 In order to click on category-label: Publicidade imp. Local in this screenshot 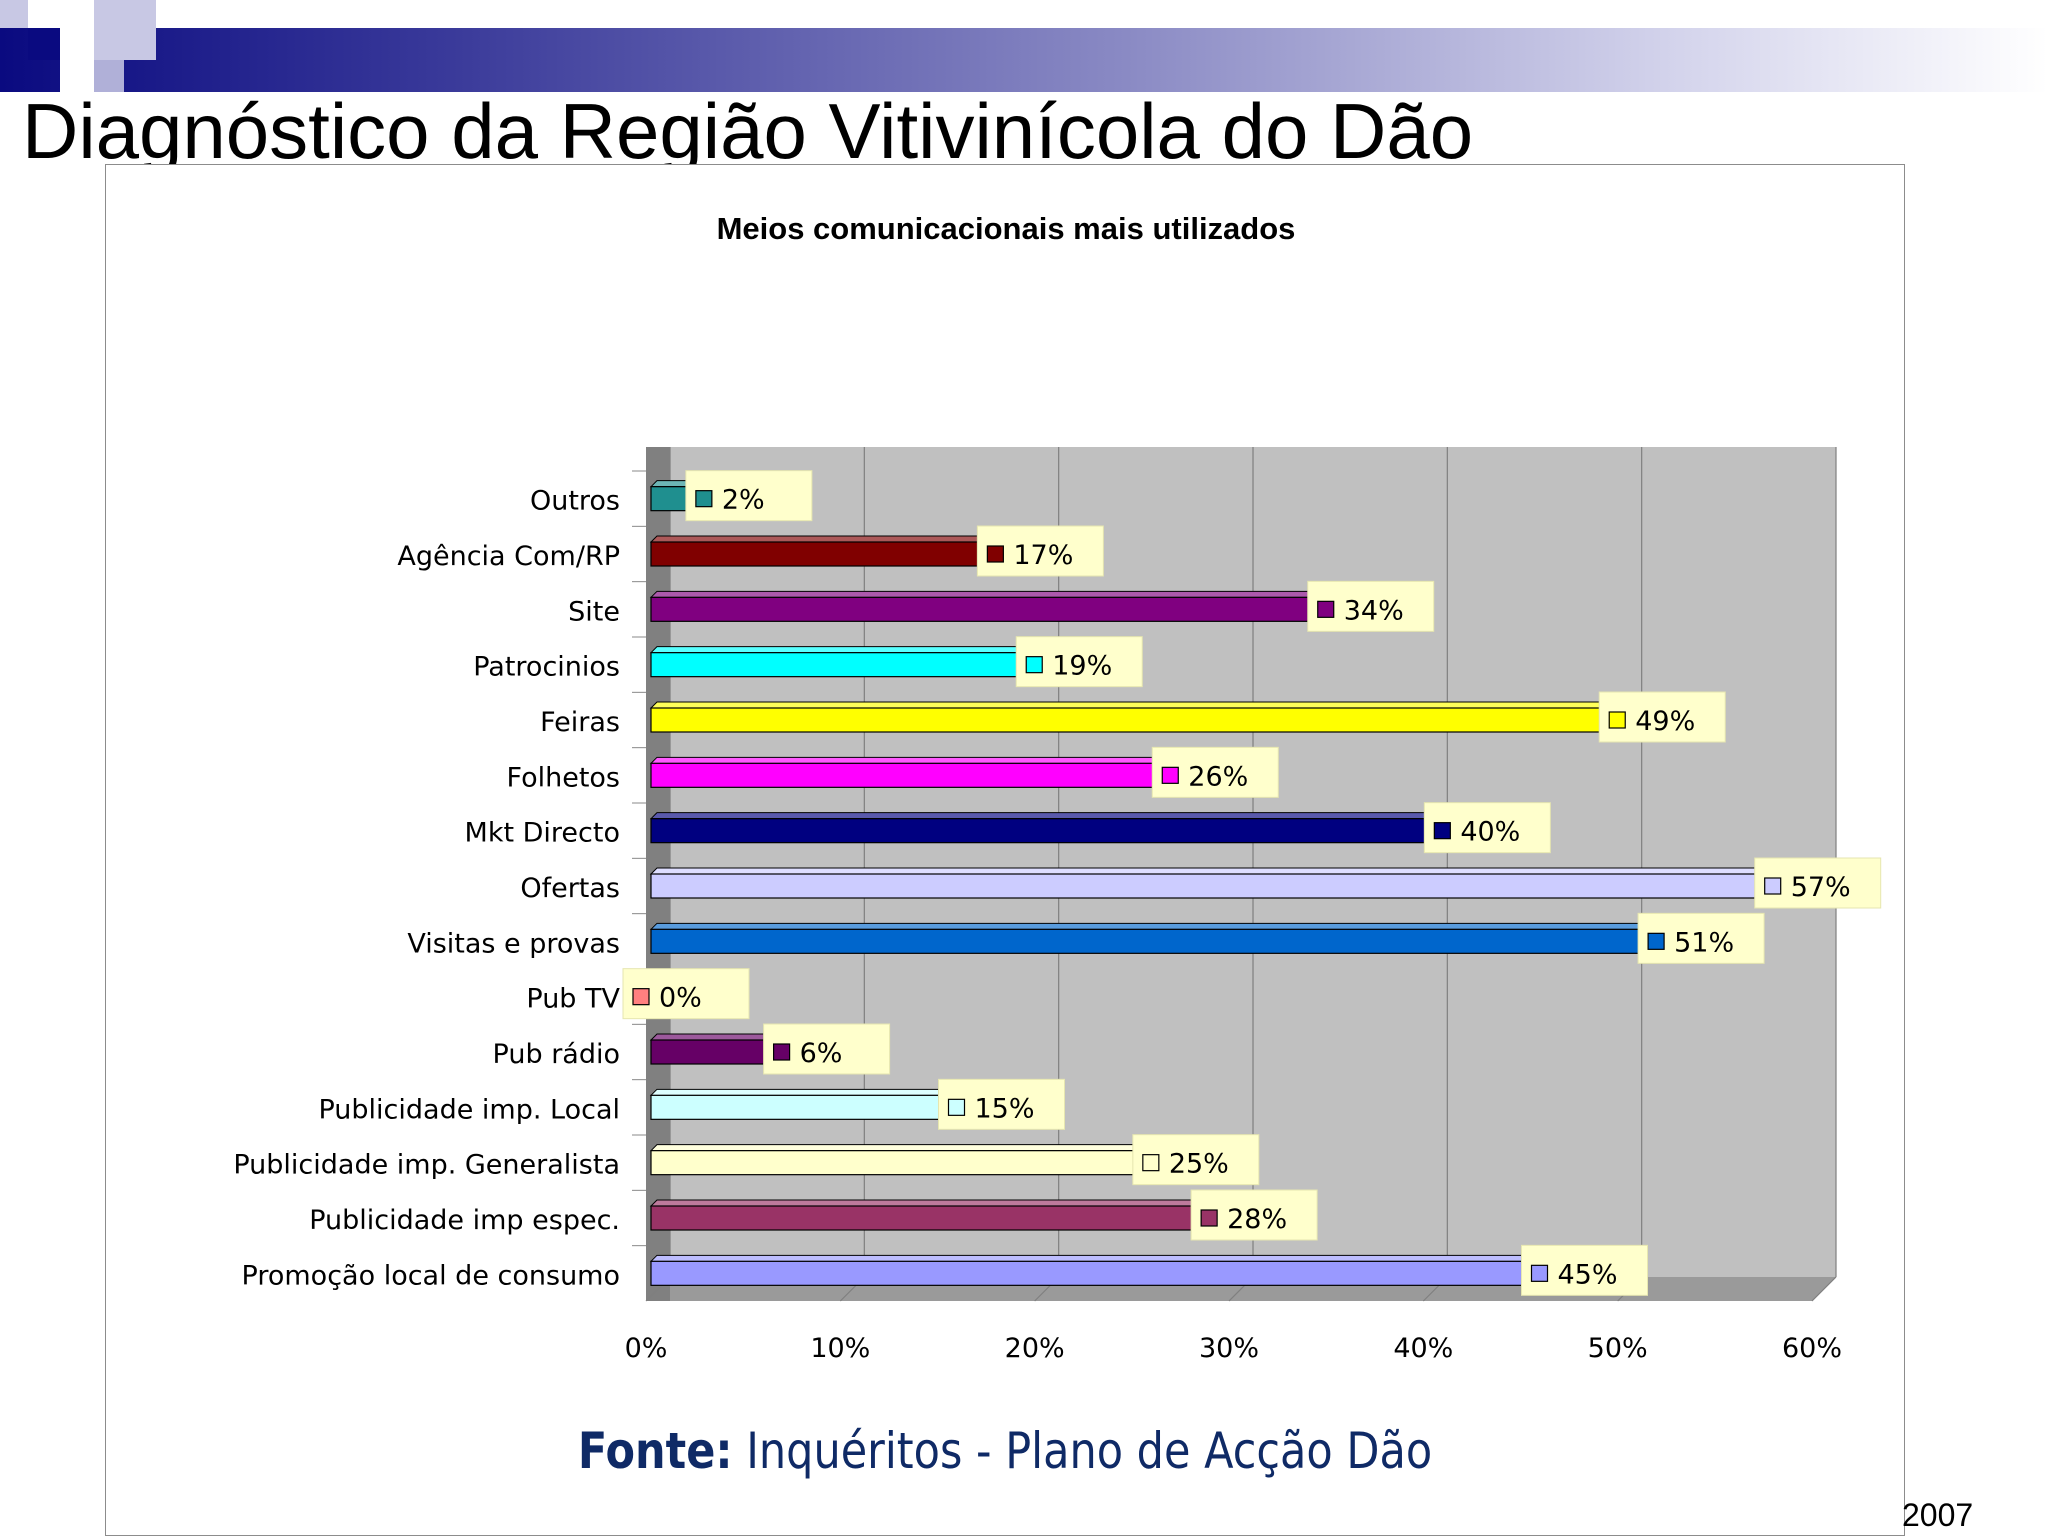, I will do `click(469, 1109)`.